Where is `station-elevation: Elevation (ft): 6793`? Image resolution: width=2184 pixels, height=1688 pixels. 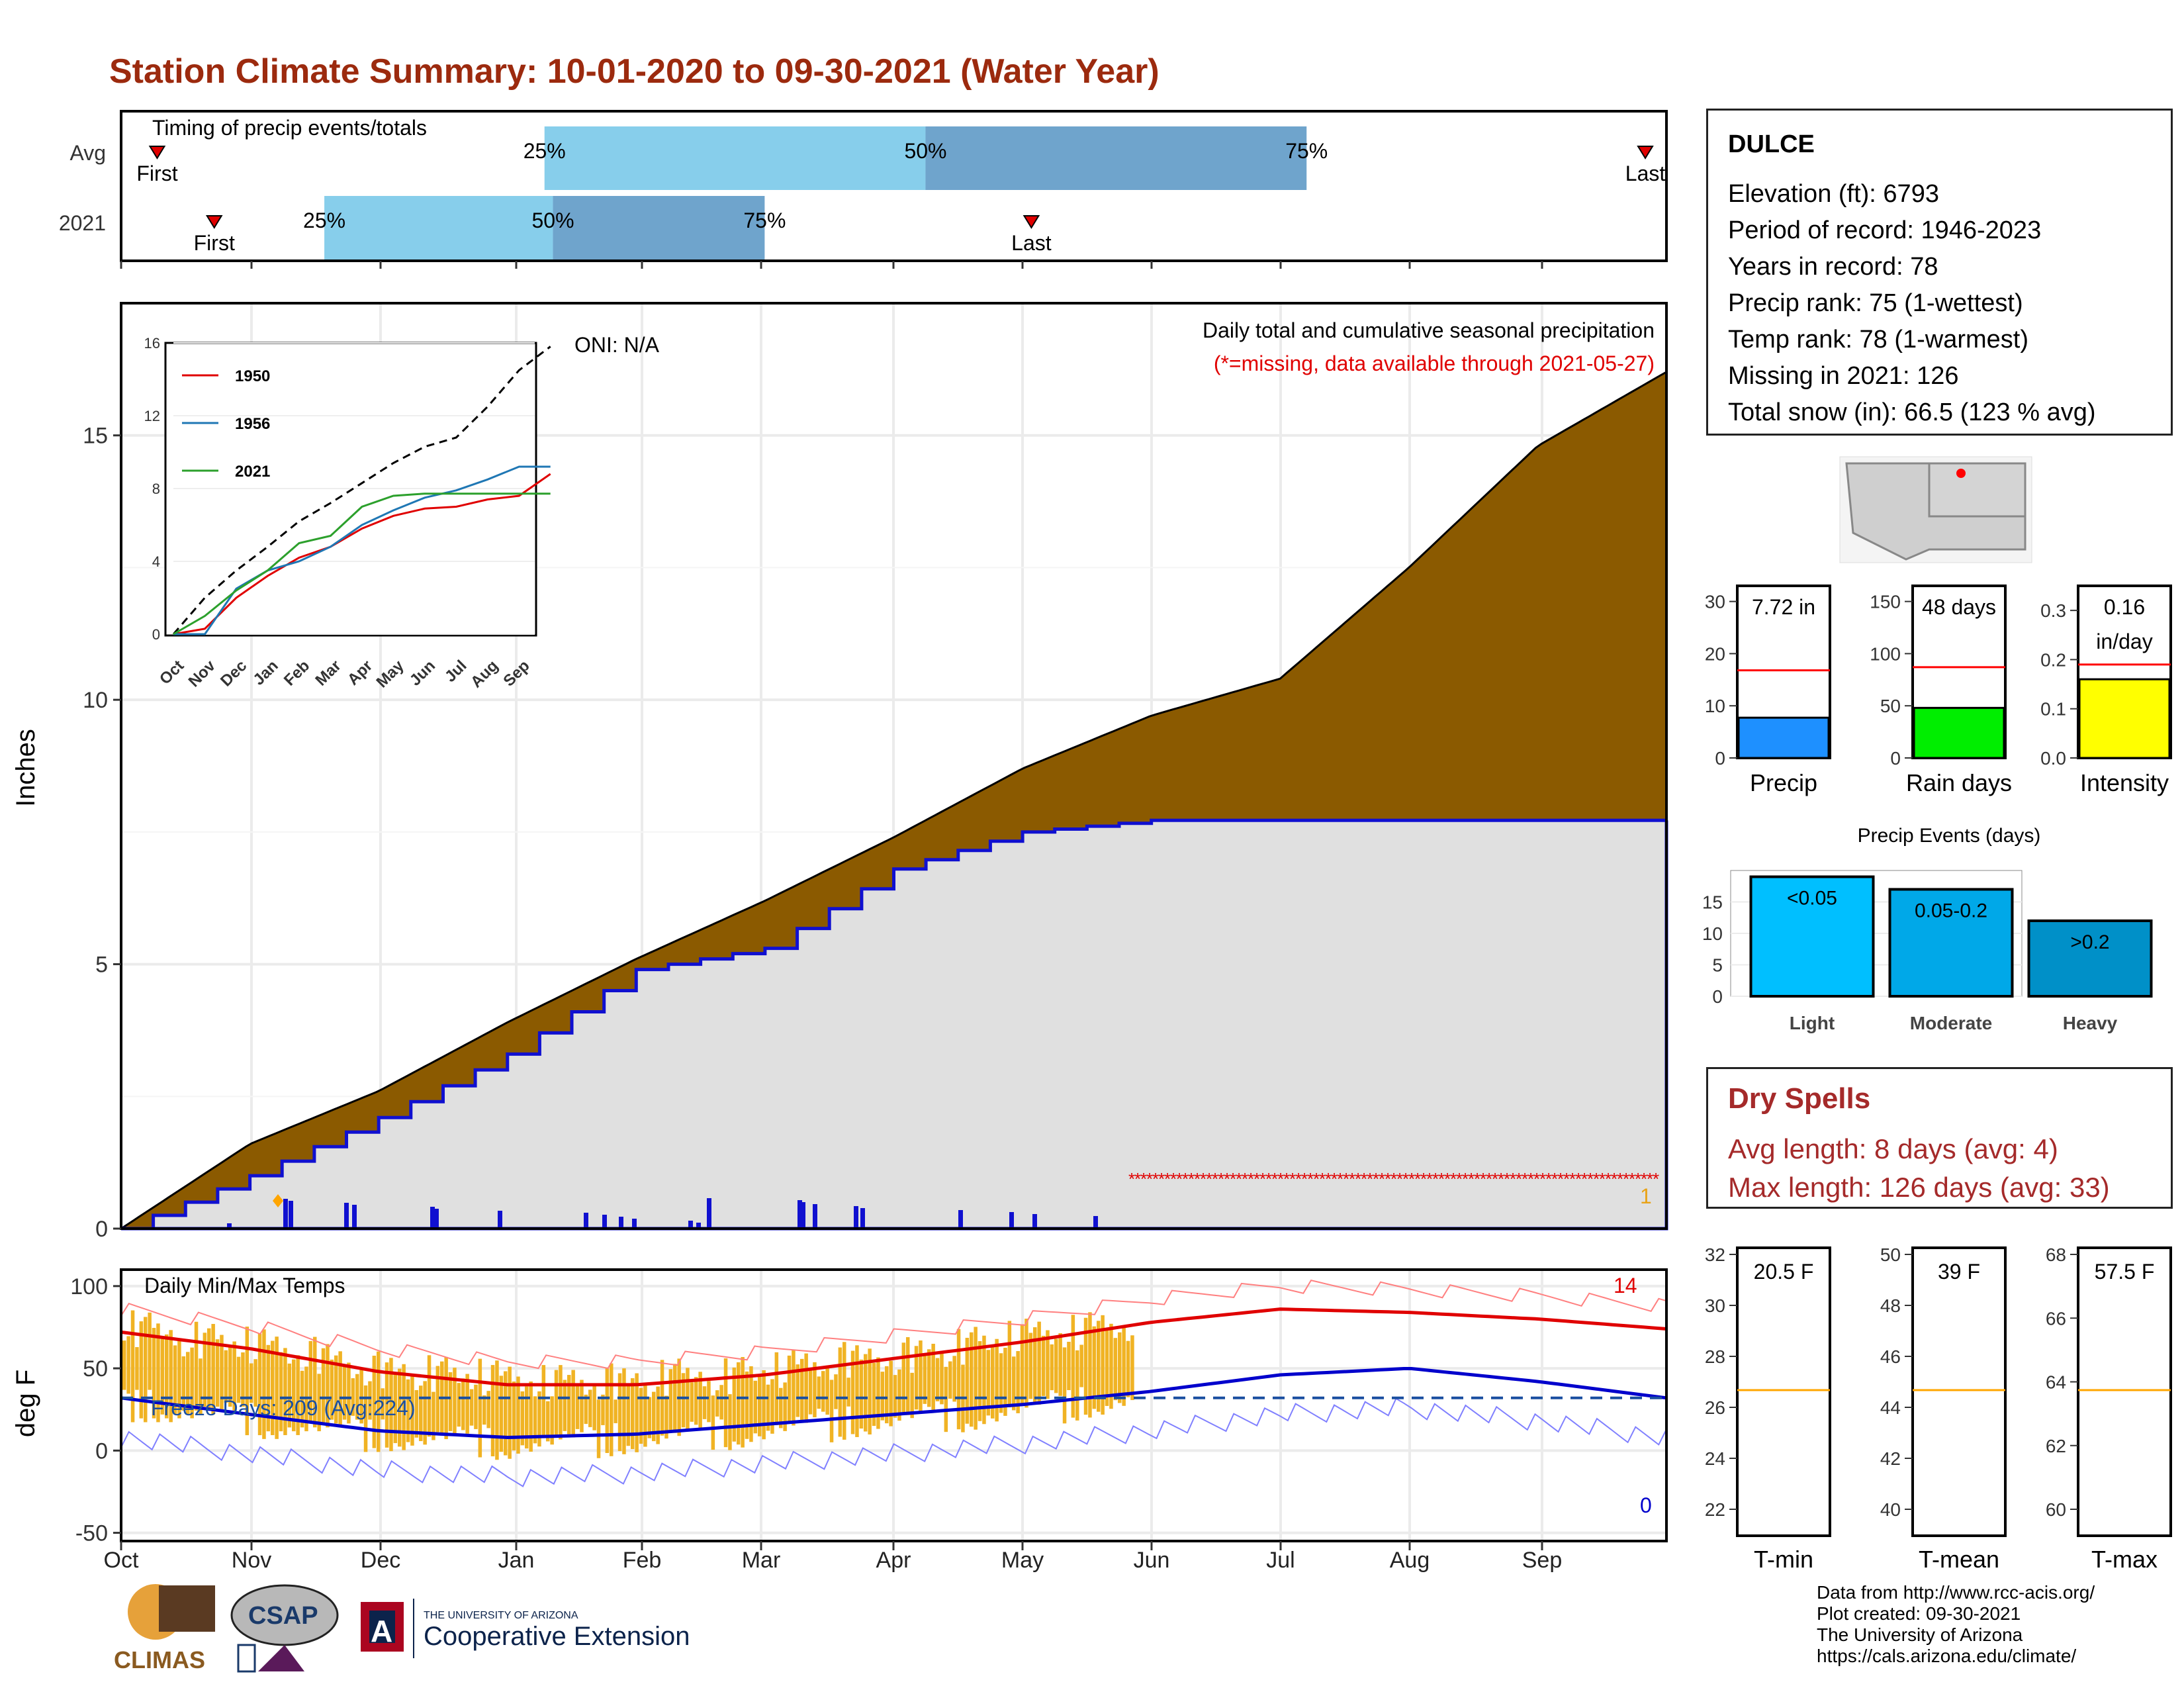
station-elevation: Elevation (ft): 6793 is located at coordinates (1834, 194).